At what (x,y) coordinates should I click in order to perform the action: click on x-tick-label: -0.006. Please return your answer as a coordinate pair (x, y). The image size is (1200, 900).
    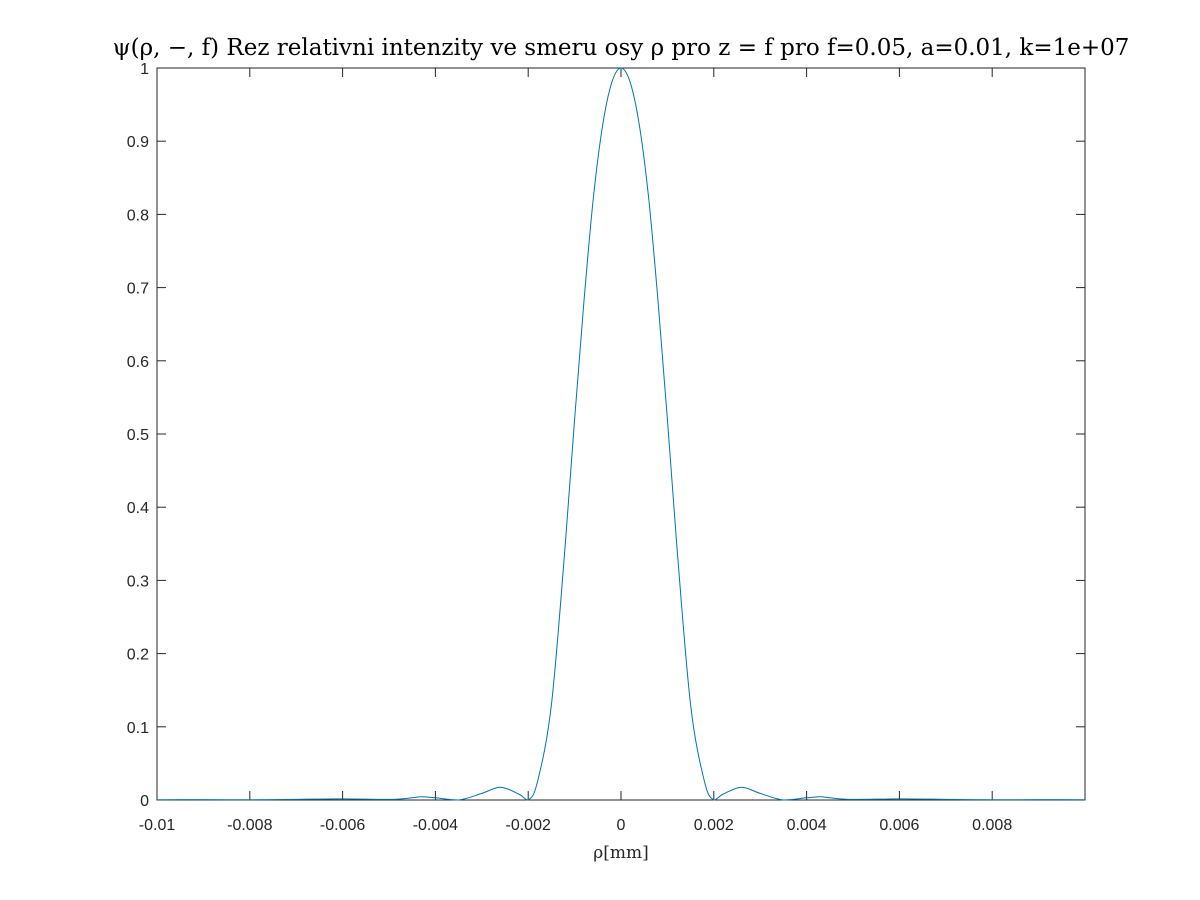
    Looking at the image, I should click on (342, 825).